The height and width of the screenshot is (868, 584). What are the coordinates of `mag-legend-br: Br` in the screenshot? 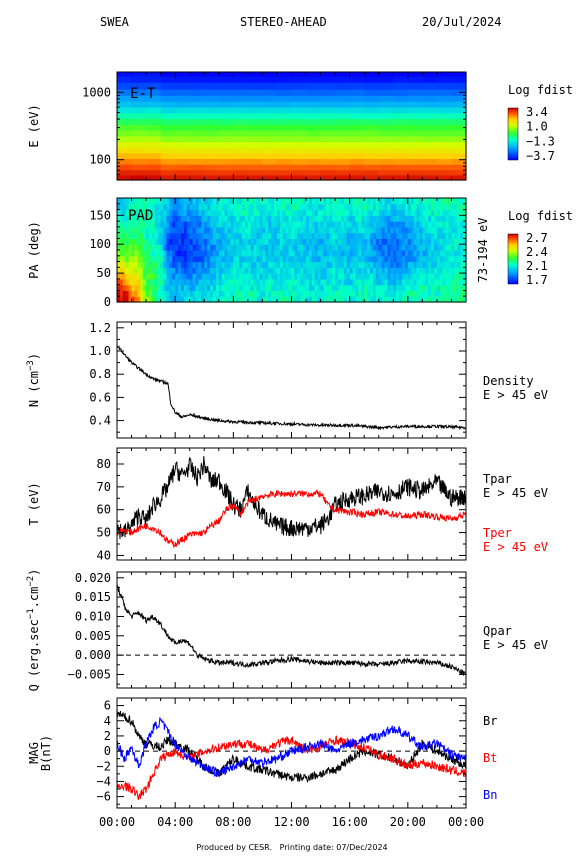 It's located at (490, 721).